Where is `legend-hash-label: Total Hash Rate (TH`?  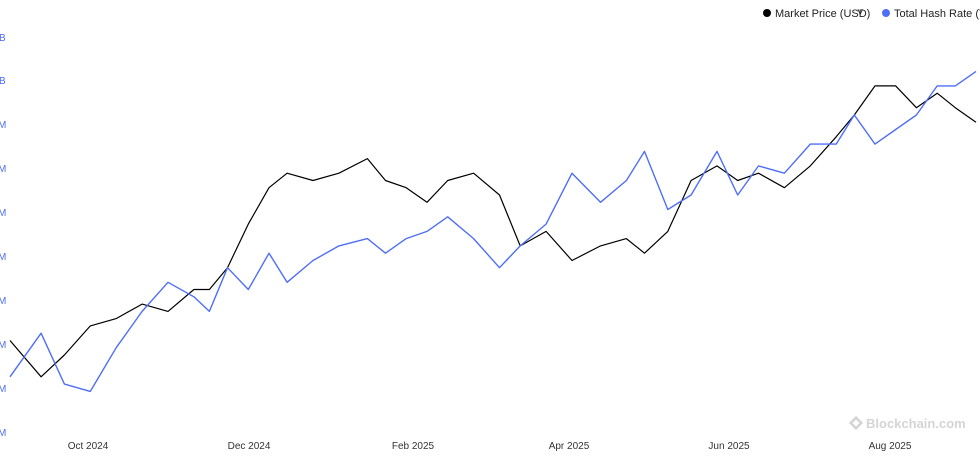 legend-hash-label: Total Hash Rate (TH is located at coordinates (937, 14).